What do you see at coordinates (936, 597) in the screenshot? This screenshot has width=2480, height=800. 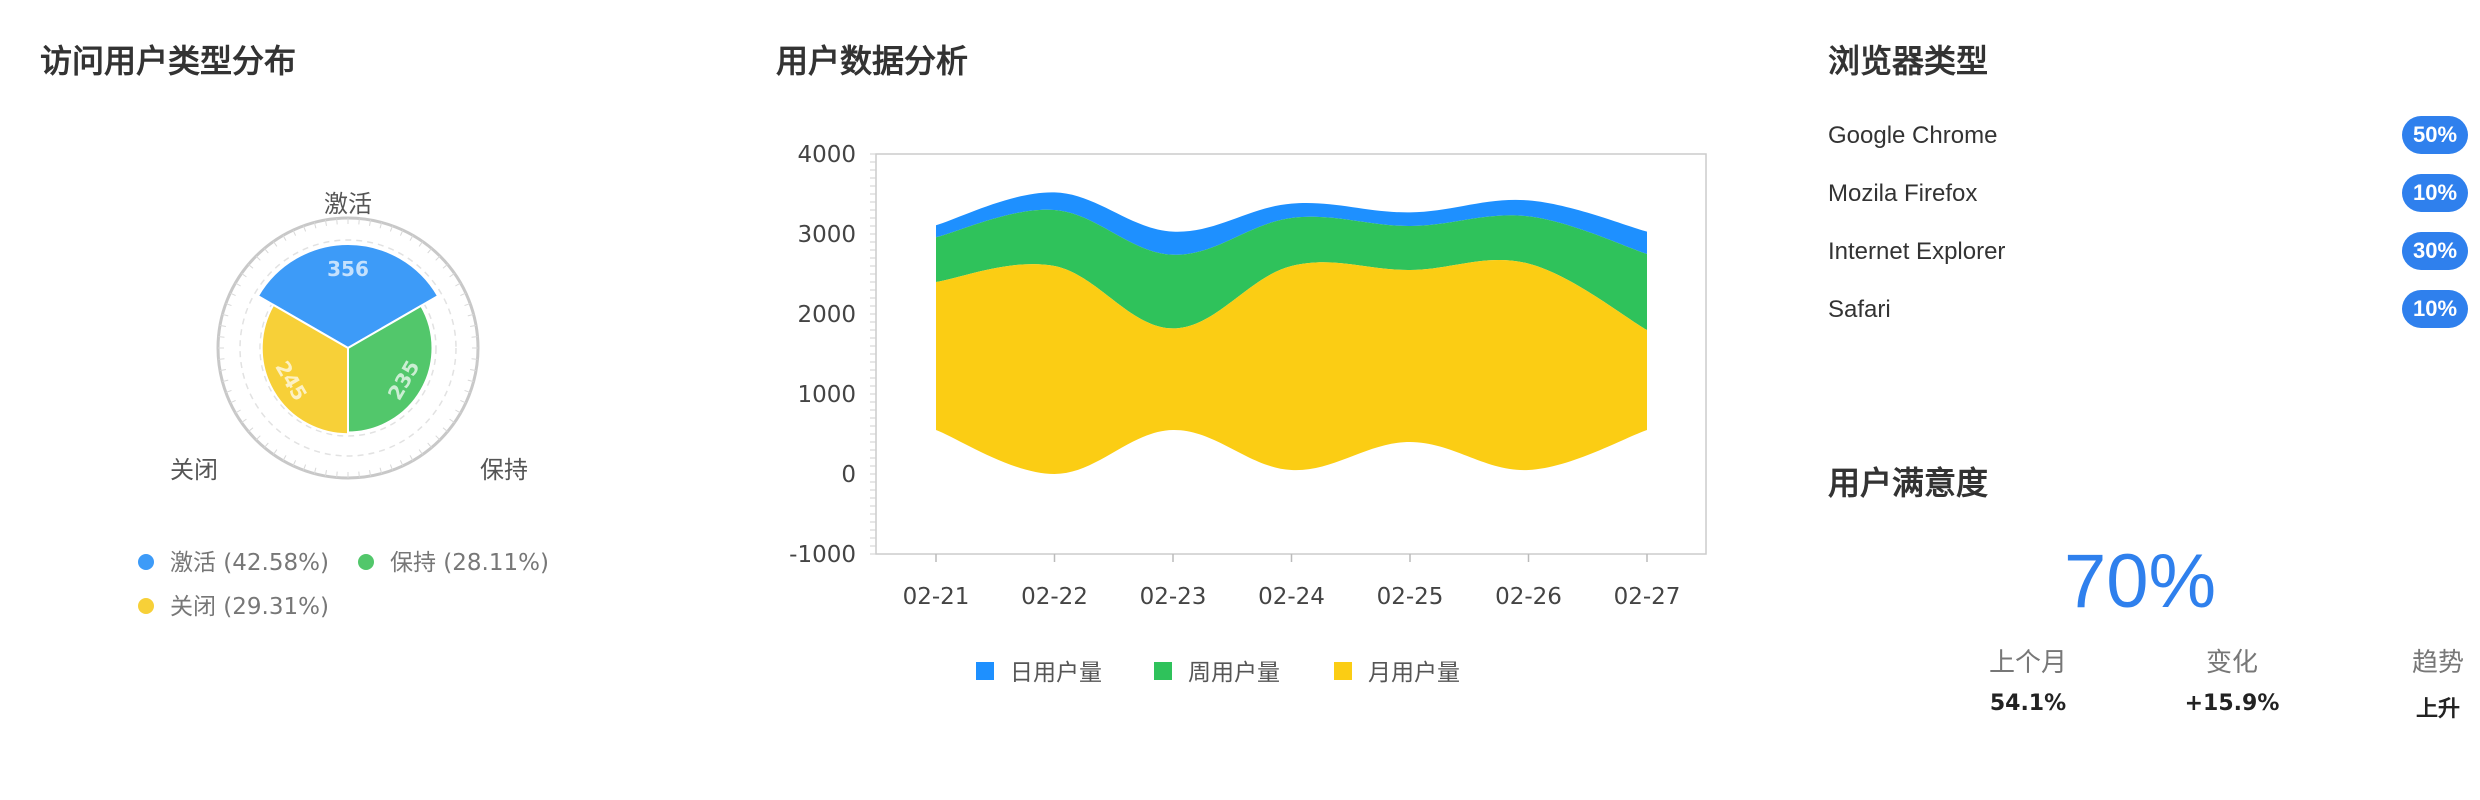 I see `x-tick-label: 02-21` at bounding box center [936, 597].